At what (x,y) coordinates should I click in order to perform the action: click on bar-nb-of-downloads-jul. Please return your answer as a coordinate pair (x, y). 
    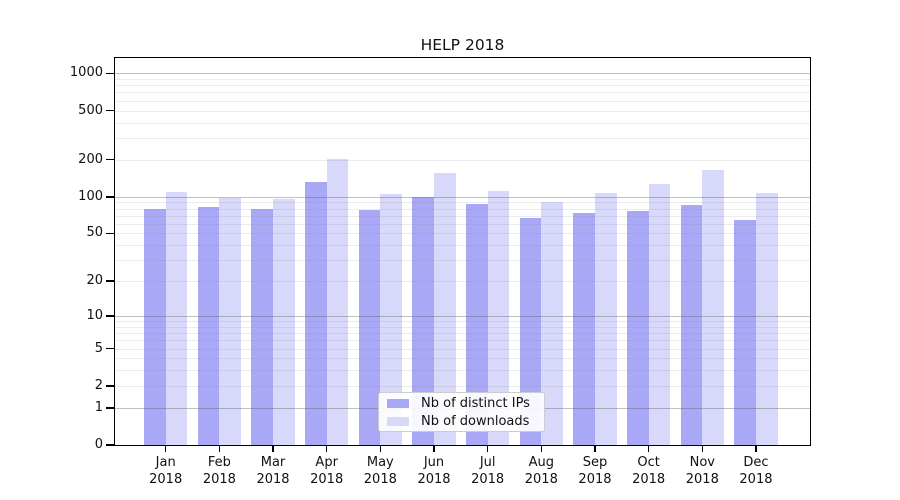
    Looking at the image, I should click on (498, 318).